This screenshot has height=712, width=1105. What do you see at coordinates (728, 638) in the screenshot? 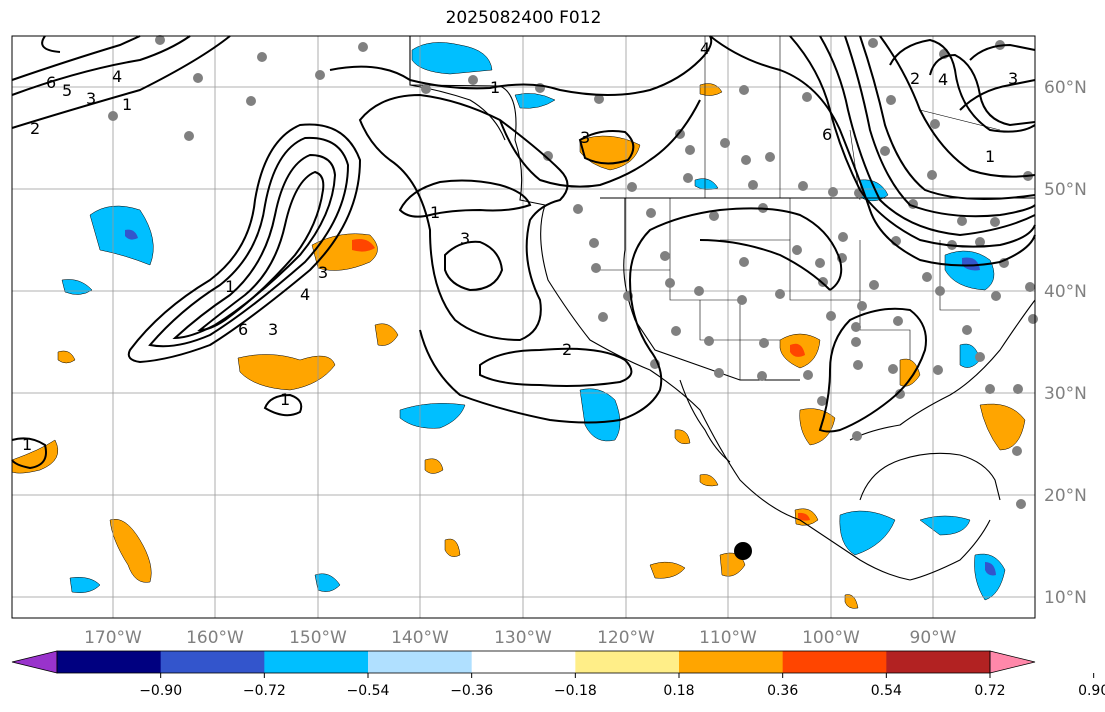
I see `lon-label: 110°W` at bounding box center [728, 638].